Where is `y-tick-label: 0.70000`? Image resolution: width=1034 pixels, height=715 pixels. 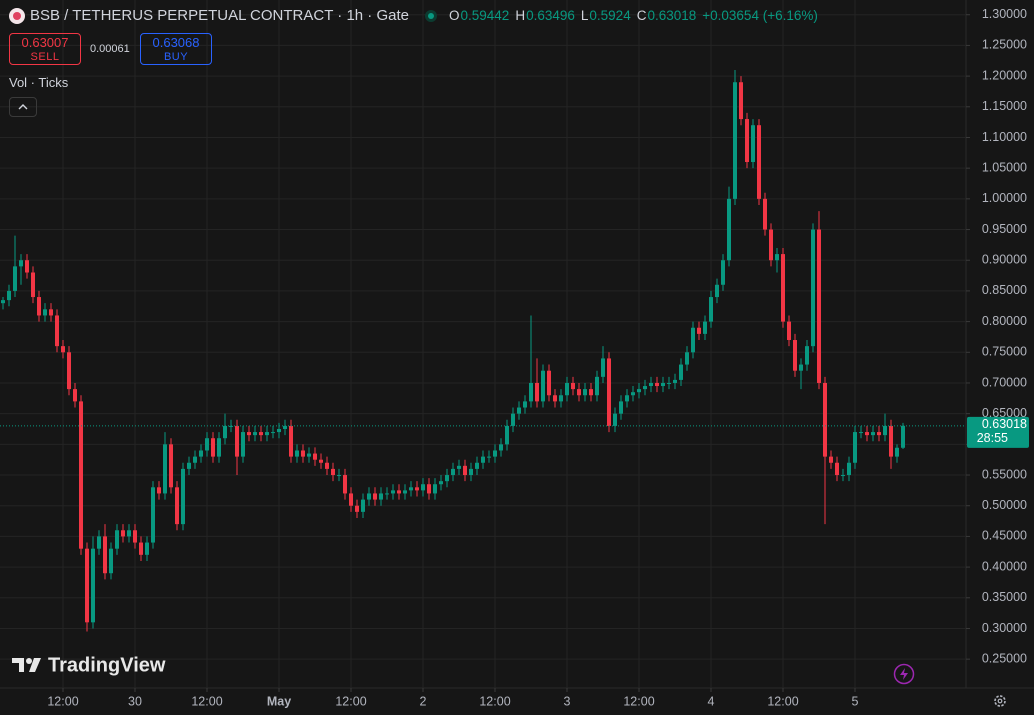 y-tick-label: 0.70000 is located at coordinates (1004, 382).